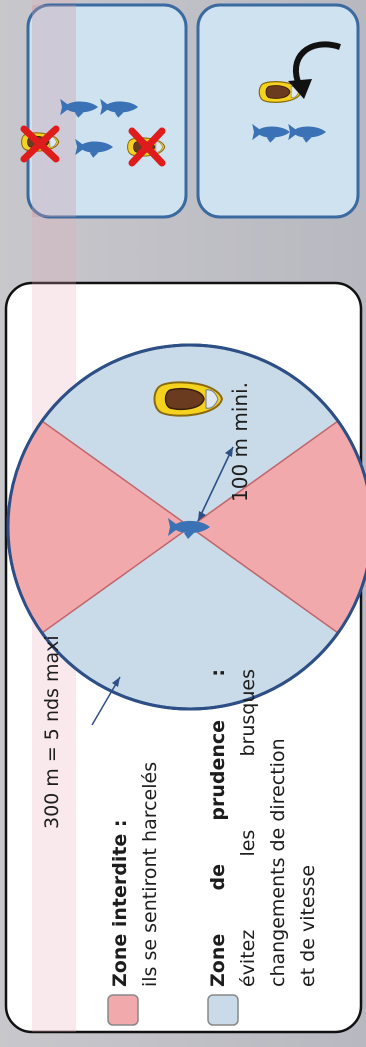 The height and width of the screenshot is (1047, 366). I want to click on caution-line1-word: les, so click(248, 843).